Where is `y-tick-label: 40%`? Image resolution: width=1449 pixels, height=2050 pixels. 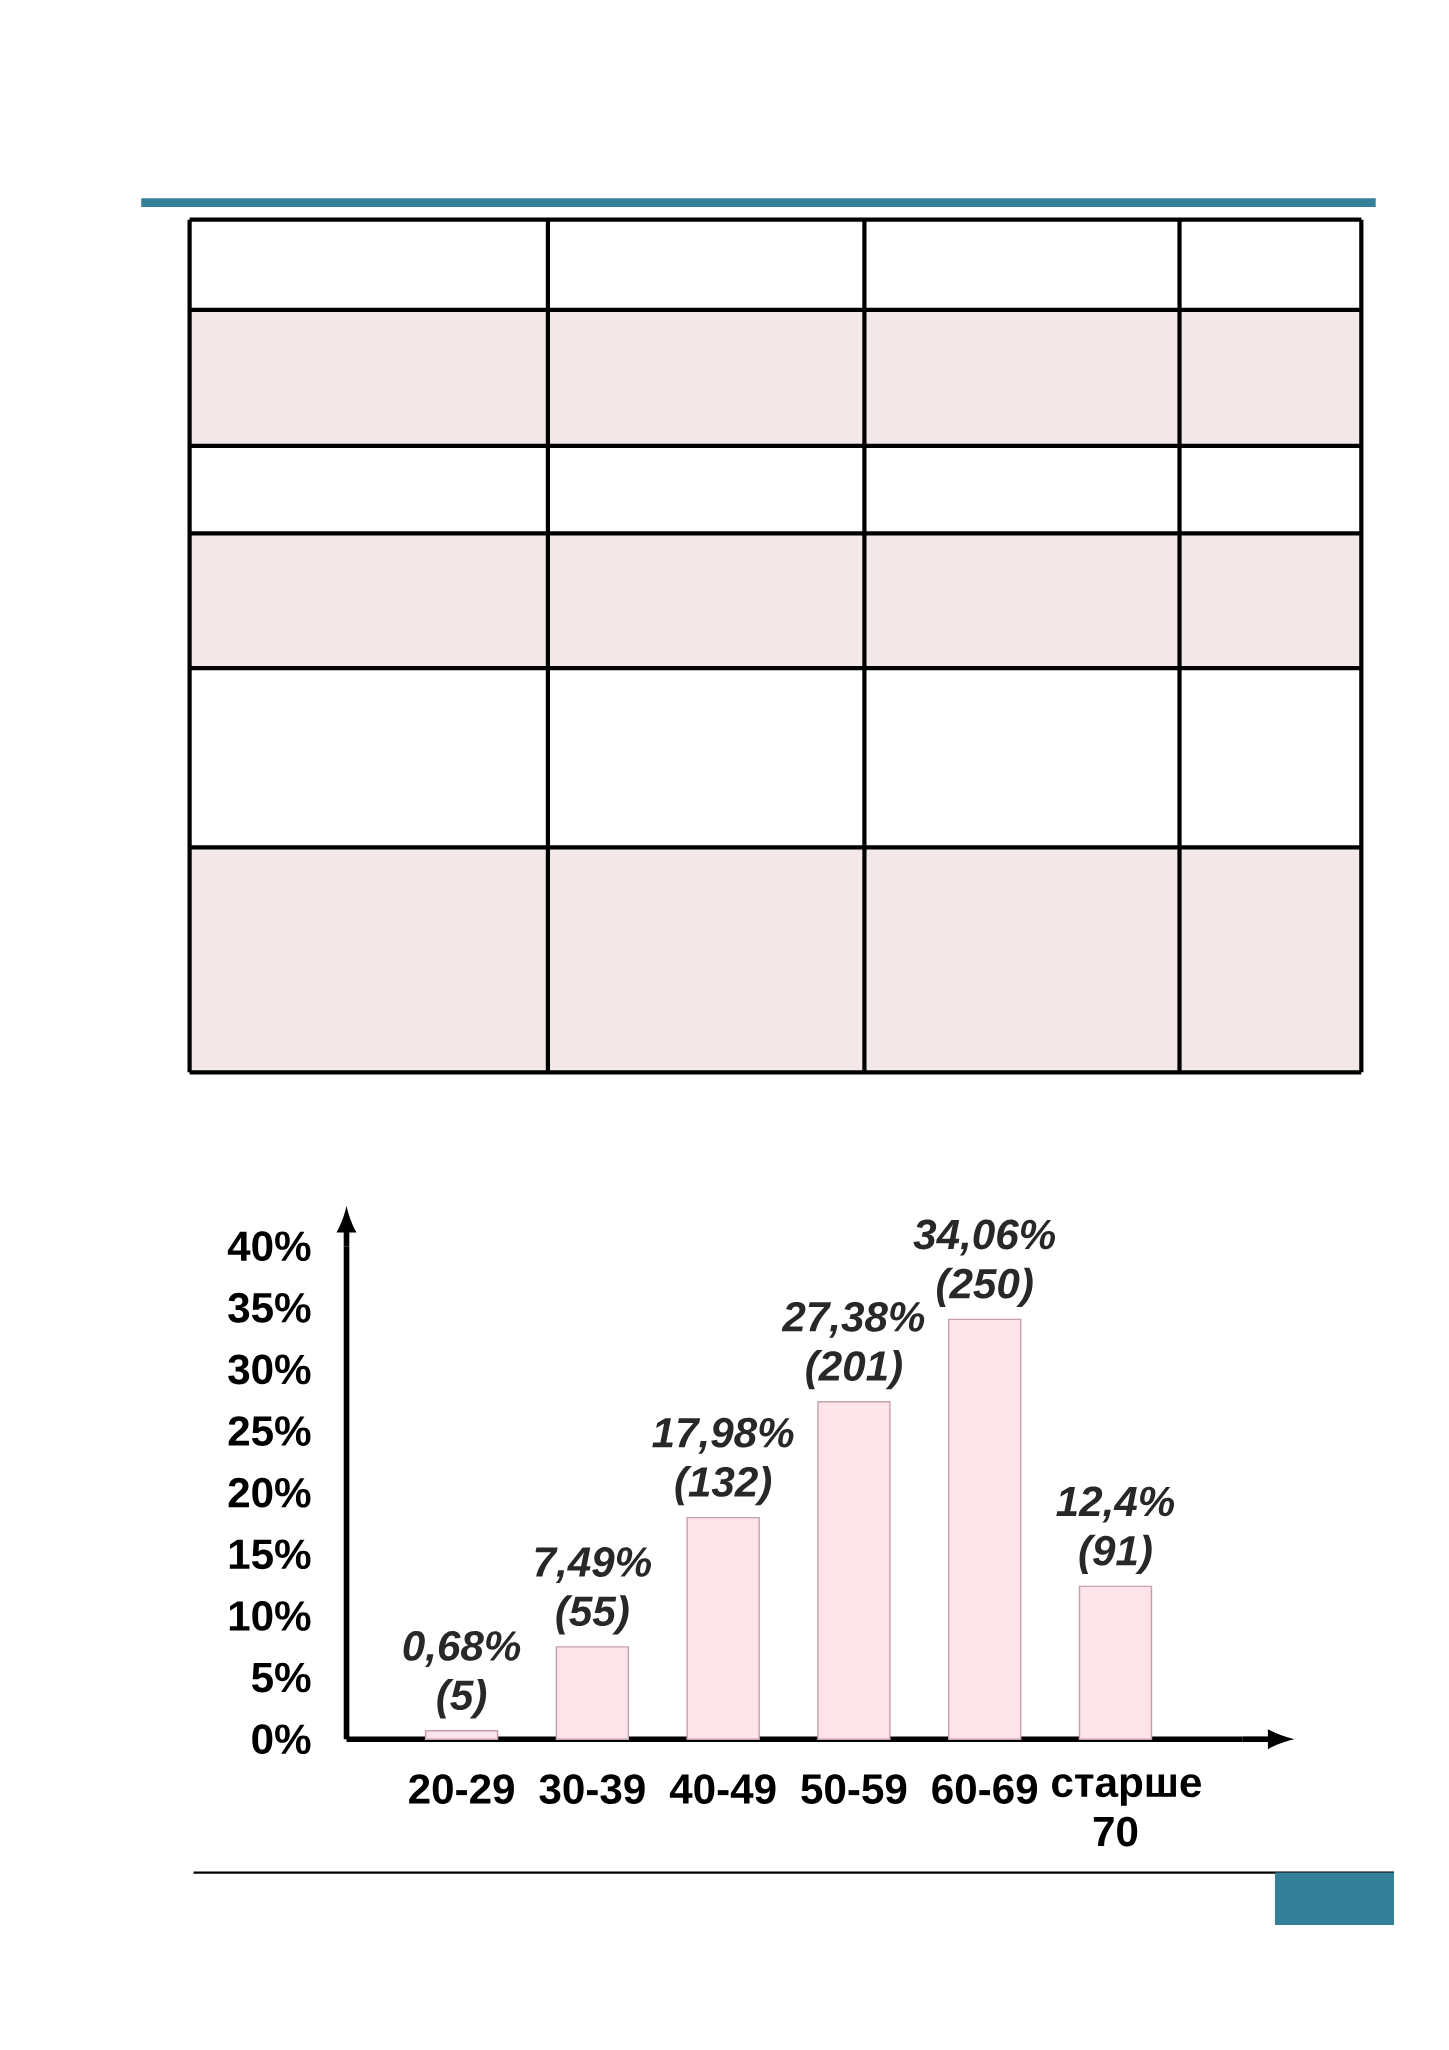
y-tick-label: 40% is located at coordinates (269, 1246).